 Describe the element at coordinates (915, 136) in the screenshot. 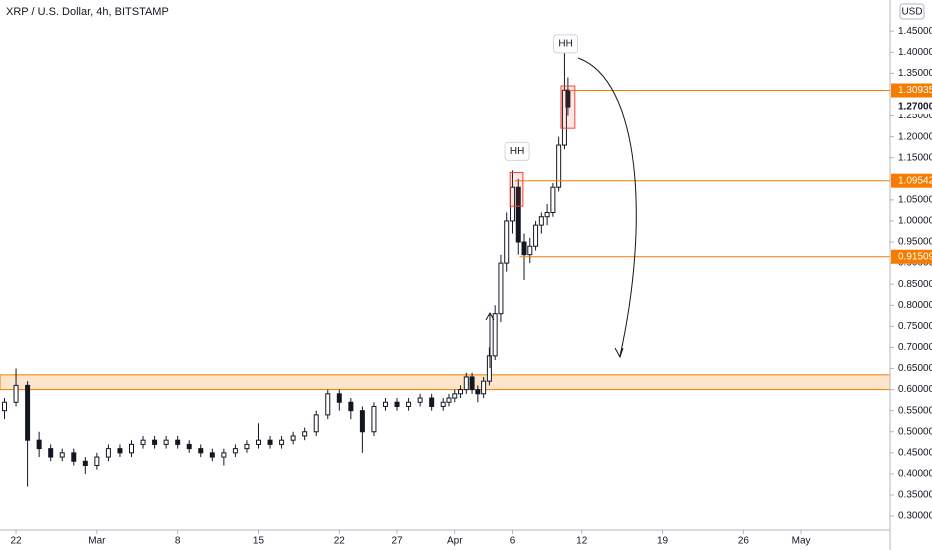

I see `y-tick-label: 1.20000` at that location.